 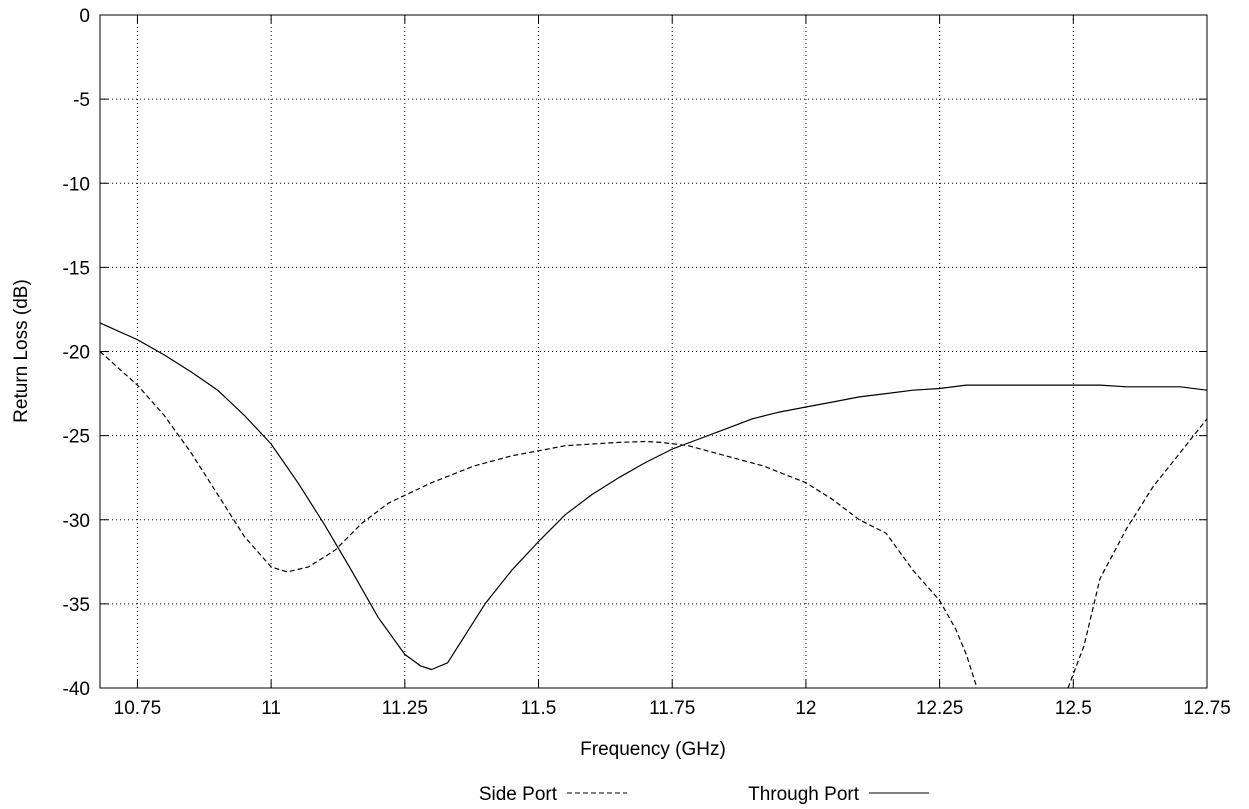 What do you see at coordinates (76, 689) in the screenshot?
I see `y-tick-label: -40` at bounding box center [76, 689].